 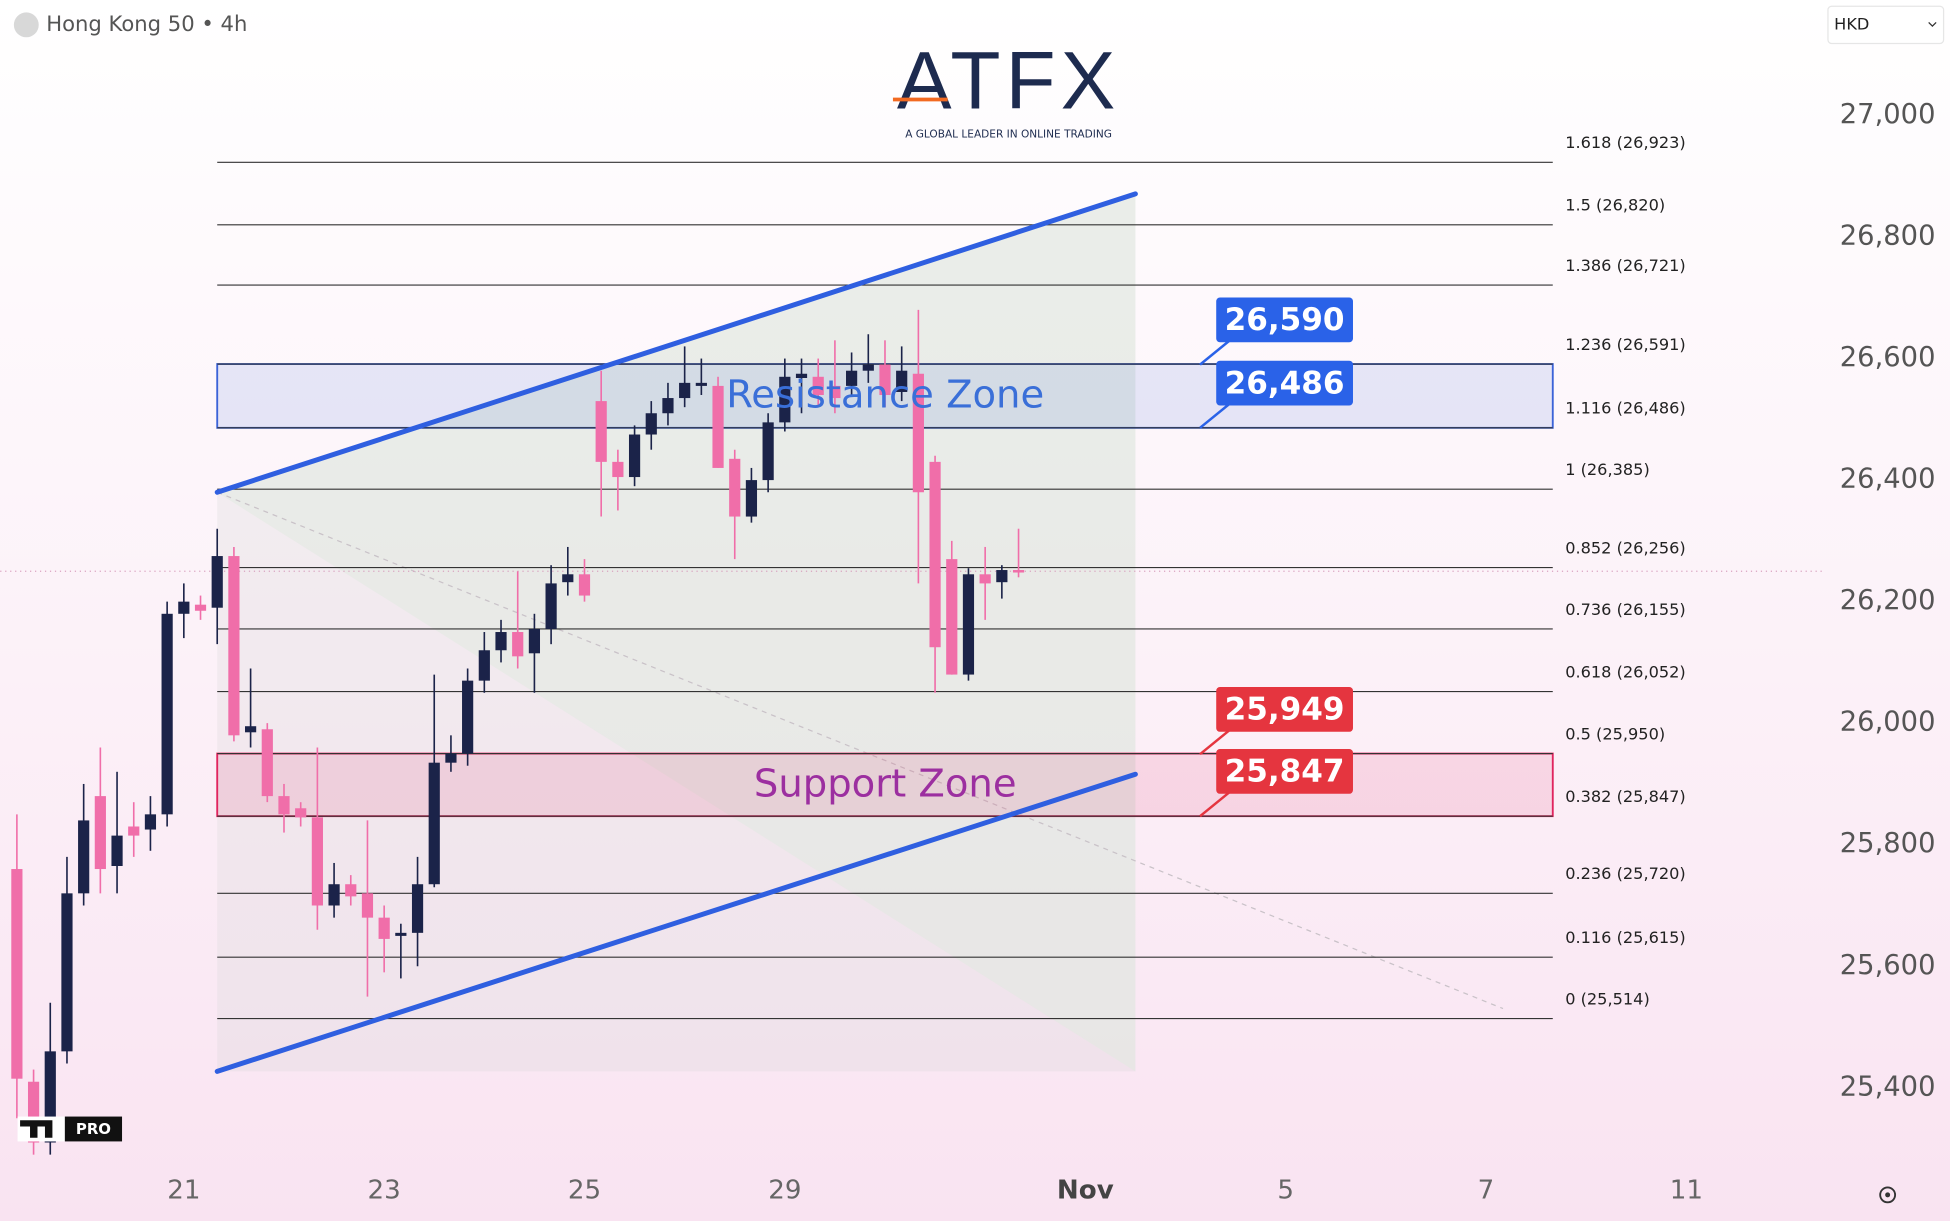 What do you see at coordinates (1932, 24) in the screenshot?
I see `dropdown-icon` at bounding box center [1932, 24].